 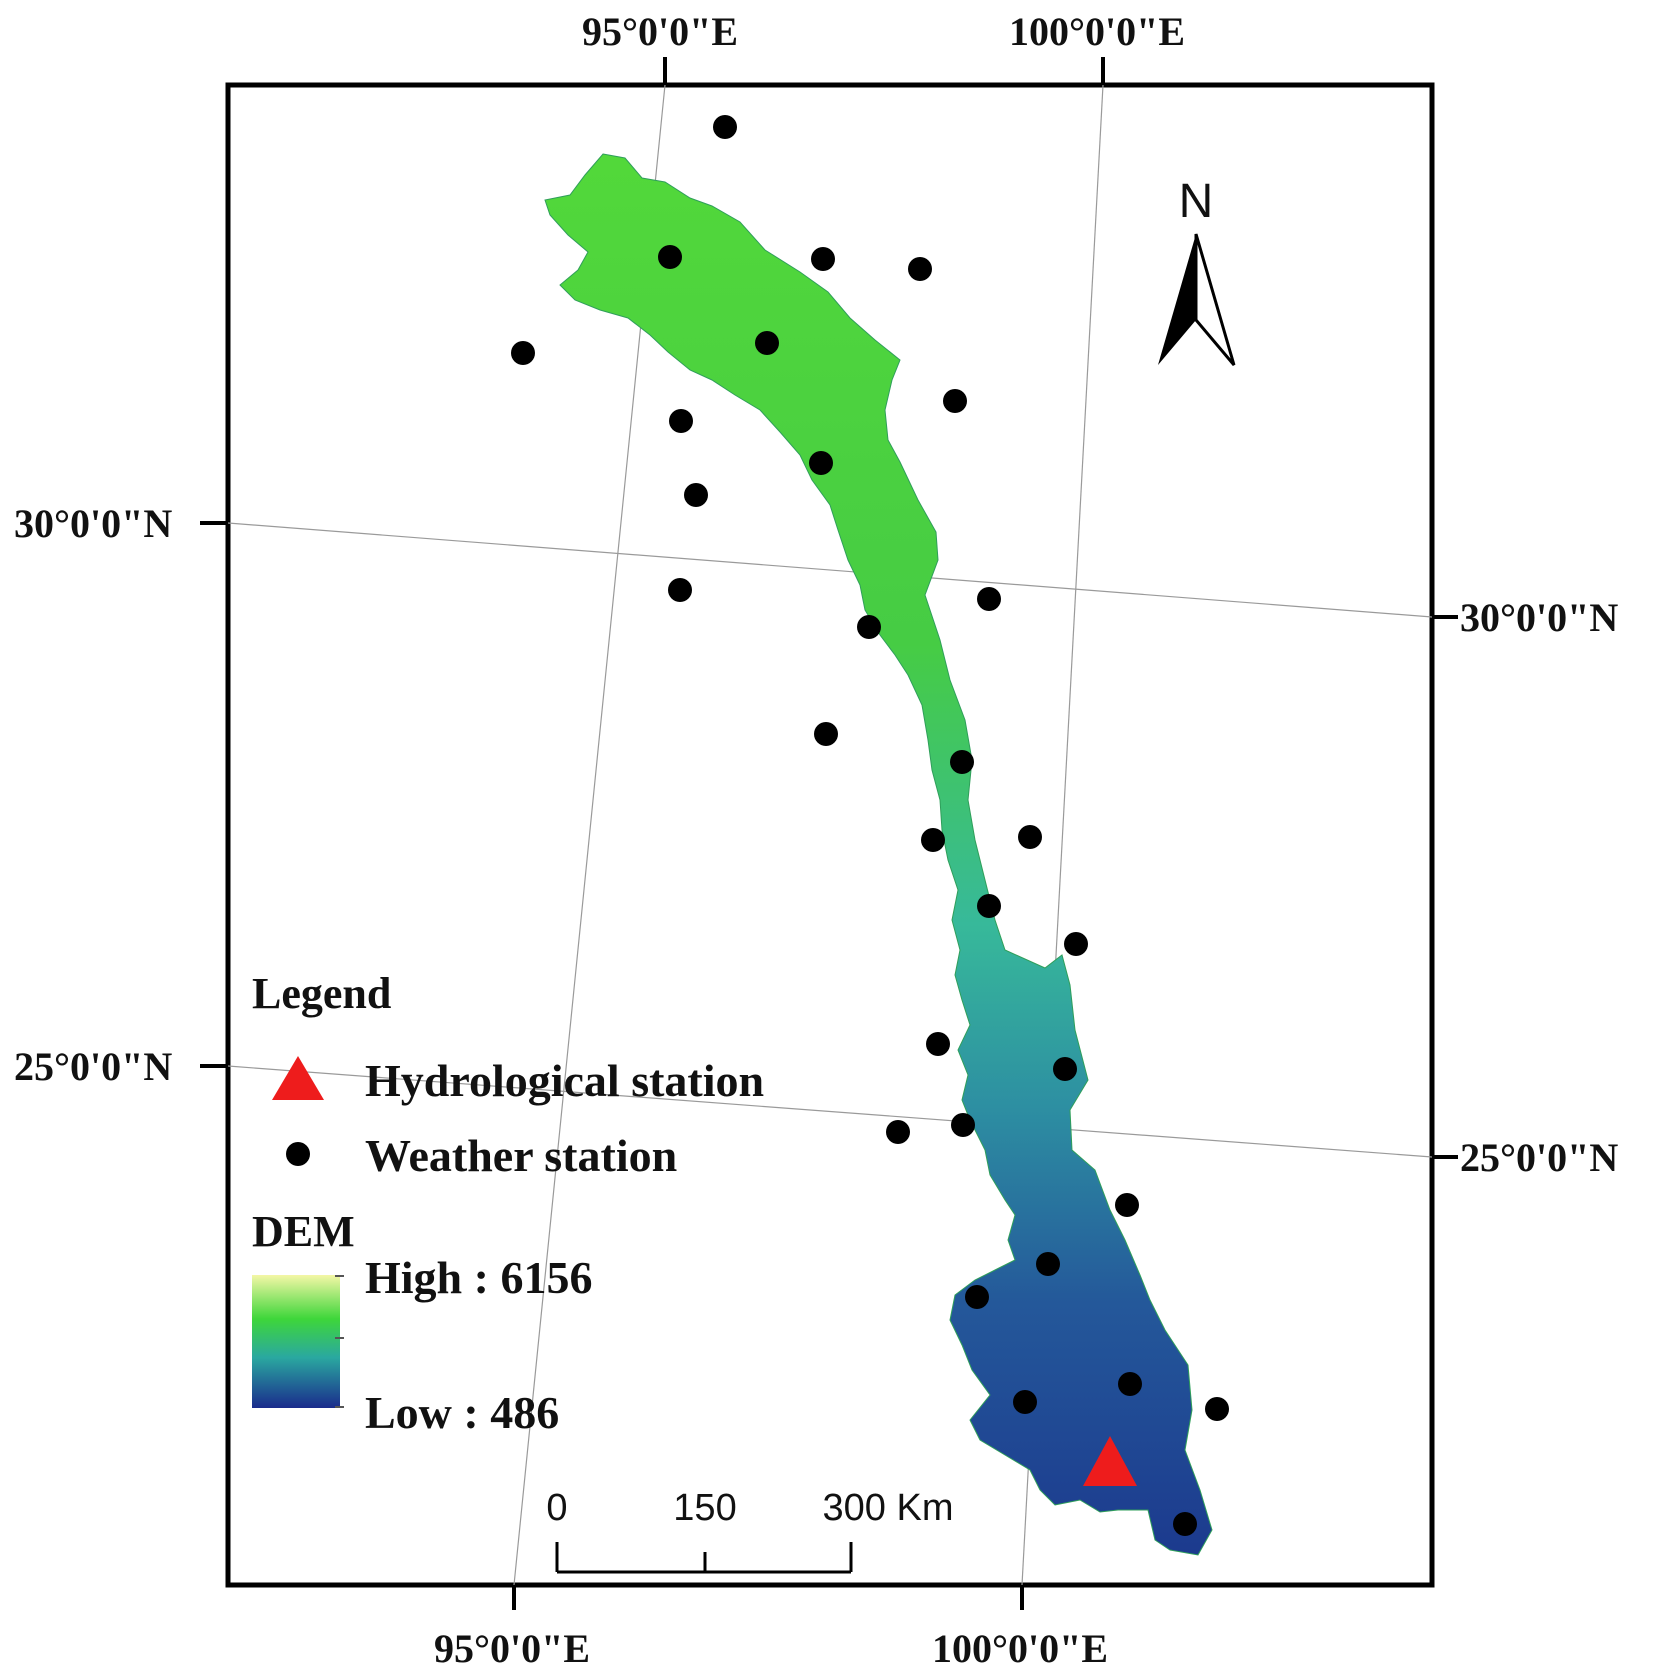 What do you see at coordinates (1020, 1648) in the screenshot?
I see `lon-label-bottom-100: 100°0'0"E` at bounding box center [1020, 1648].